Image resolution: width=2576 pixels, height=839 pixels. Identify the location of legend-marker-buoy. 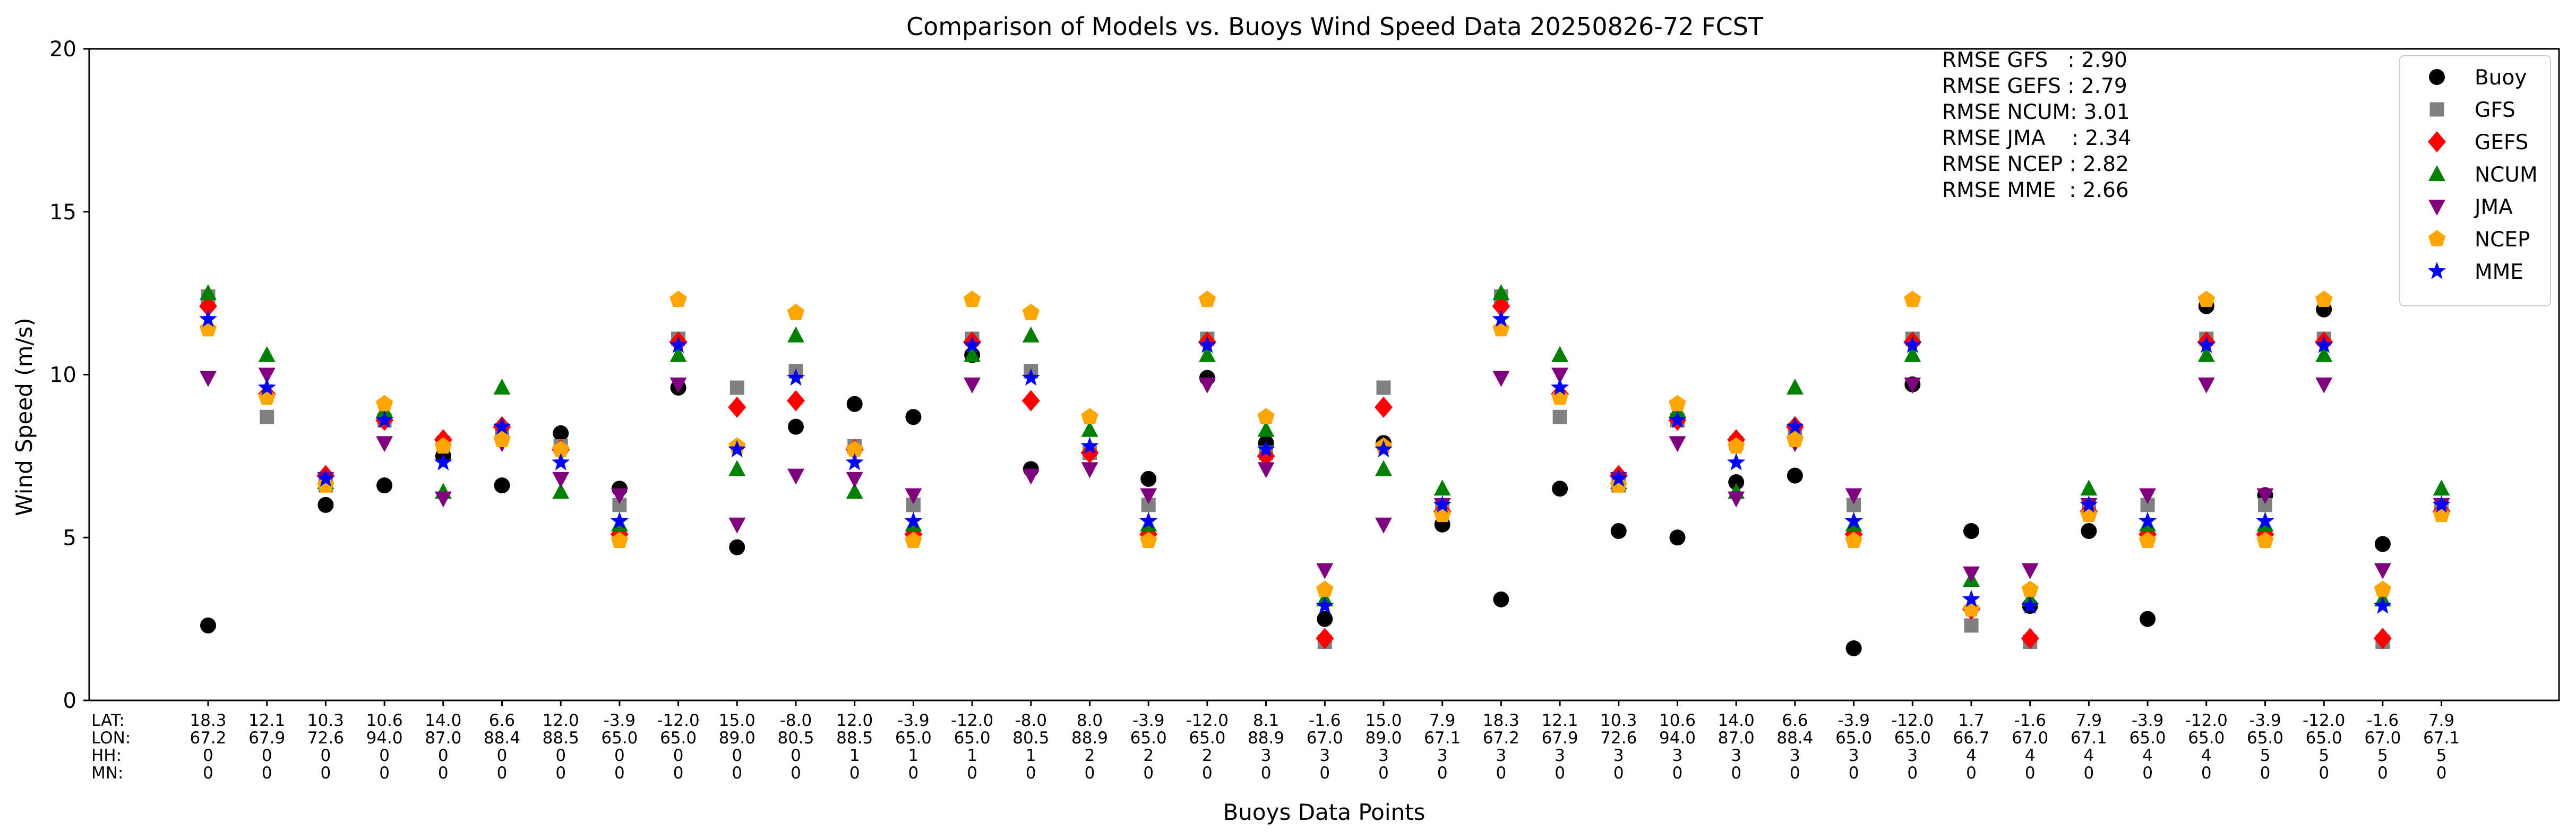
(2437, 77).